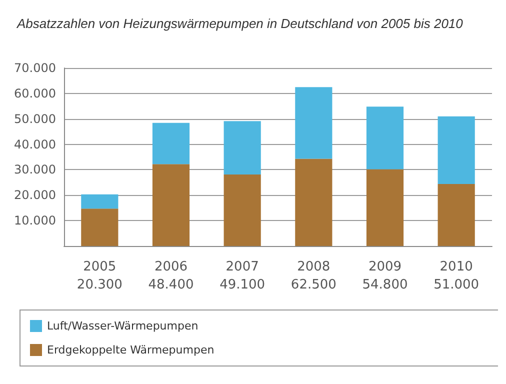  What do you see at coordinates (240, 23) in the screenshot?
I see `chart-title: Absatzzahlen von Heizungswärmepumpen in Deutschland von 2005 bis 2010` at bounding box center [240, 23].